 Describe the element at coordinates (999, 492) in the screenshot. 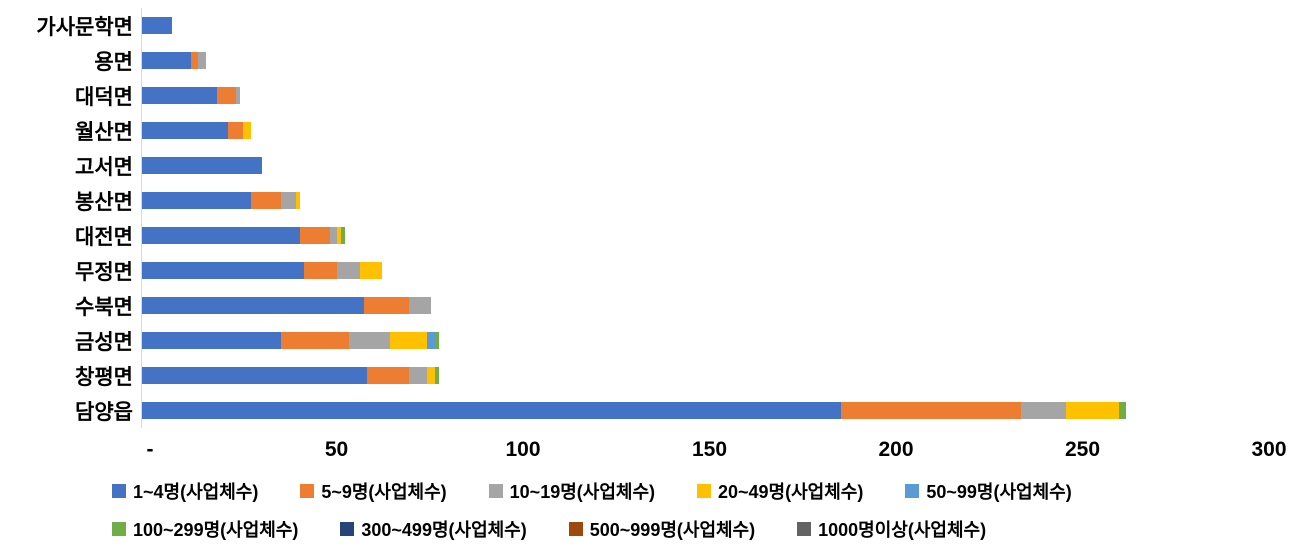

I see `legend-label: 50~99명(사업체수)` at that location.